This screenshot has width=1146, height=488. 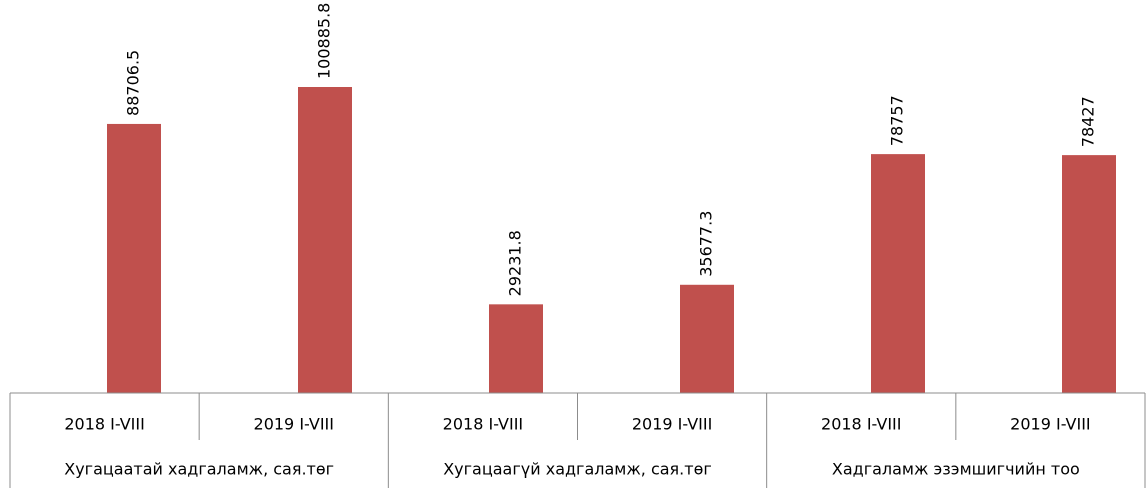 What do you see at coordinates (199, 469) in the screenshot?
I see `group-label: Хугацаатай хадгаламж, сая.төг` at bounding box center [199, 469].